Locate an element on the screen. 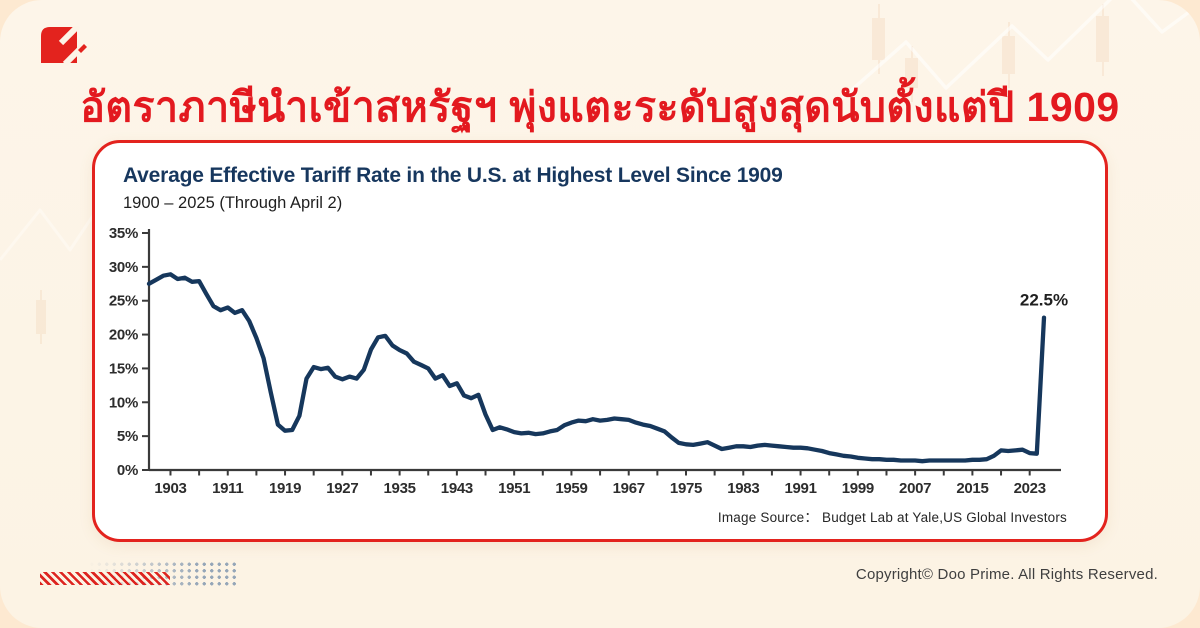  svg-text: 22.5% is located at coordinates (1044, 300).